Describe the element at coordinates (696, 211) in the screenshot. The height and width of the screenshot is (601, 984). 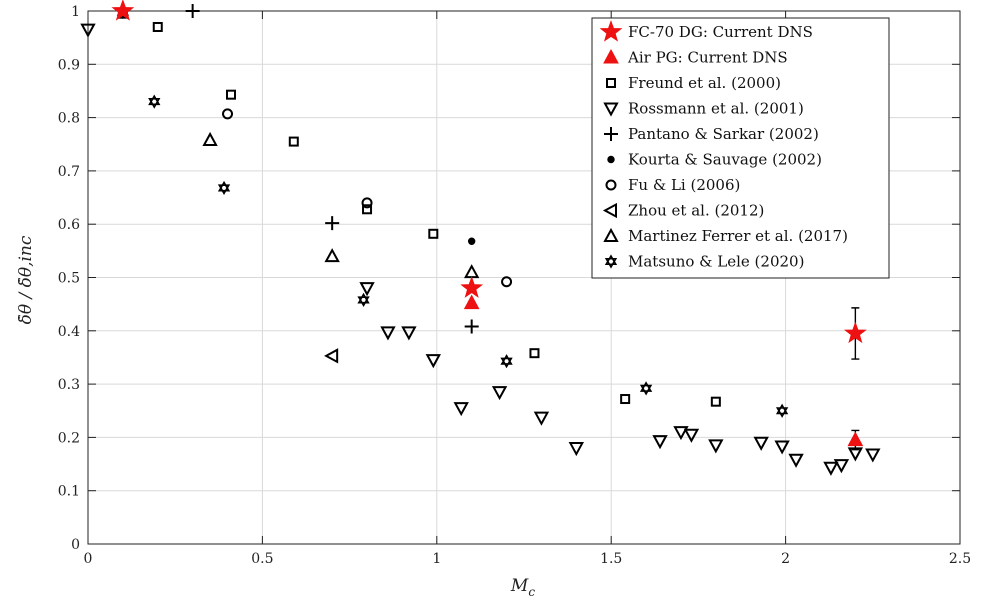
I see `legend-label: Zhou et al. (2012)` at that location.